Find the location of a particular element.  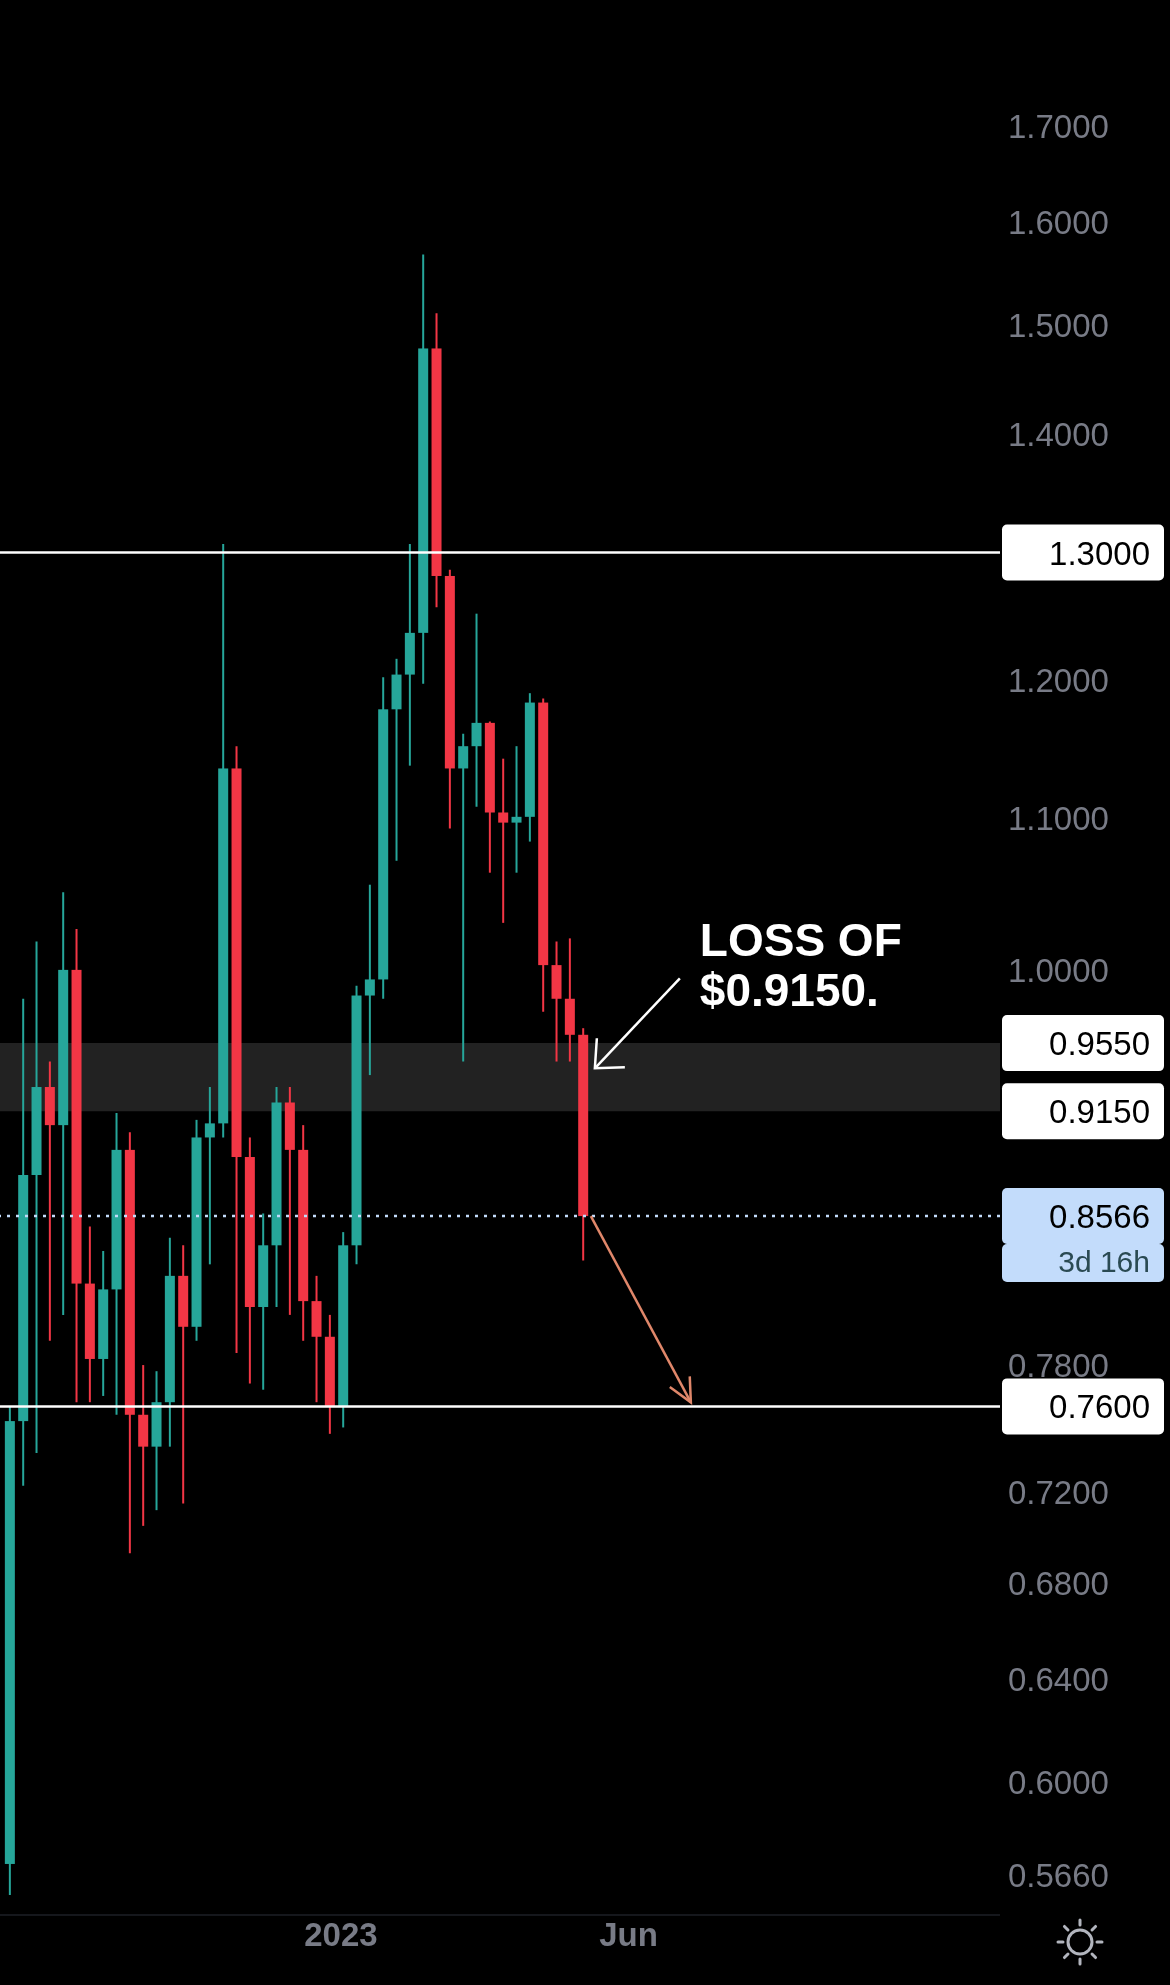

y-tick-label: 0.7200 is located at coordinates (1058, 1493).